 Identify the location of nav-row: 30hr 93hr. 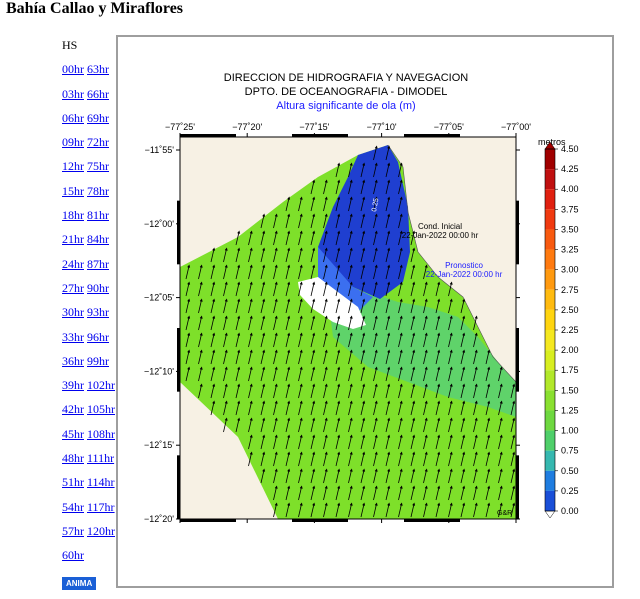
(90, 317).